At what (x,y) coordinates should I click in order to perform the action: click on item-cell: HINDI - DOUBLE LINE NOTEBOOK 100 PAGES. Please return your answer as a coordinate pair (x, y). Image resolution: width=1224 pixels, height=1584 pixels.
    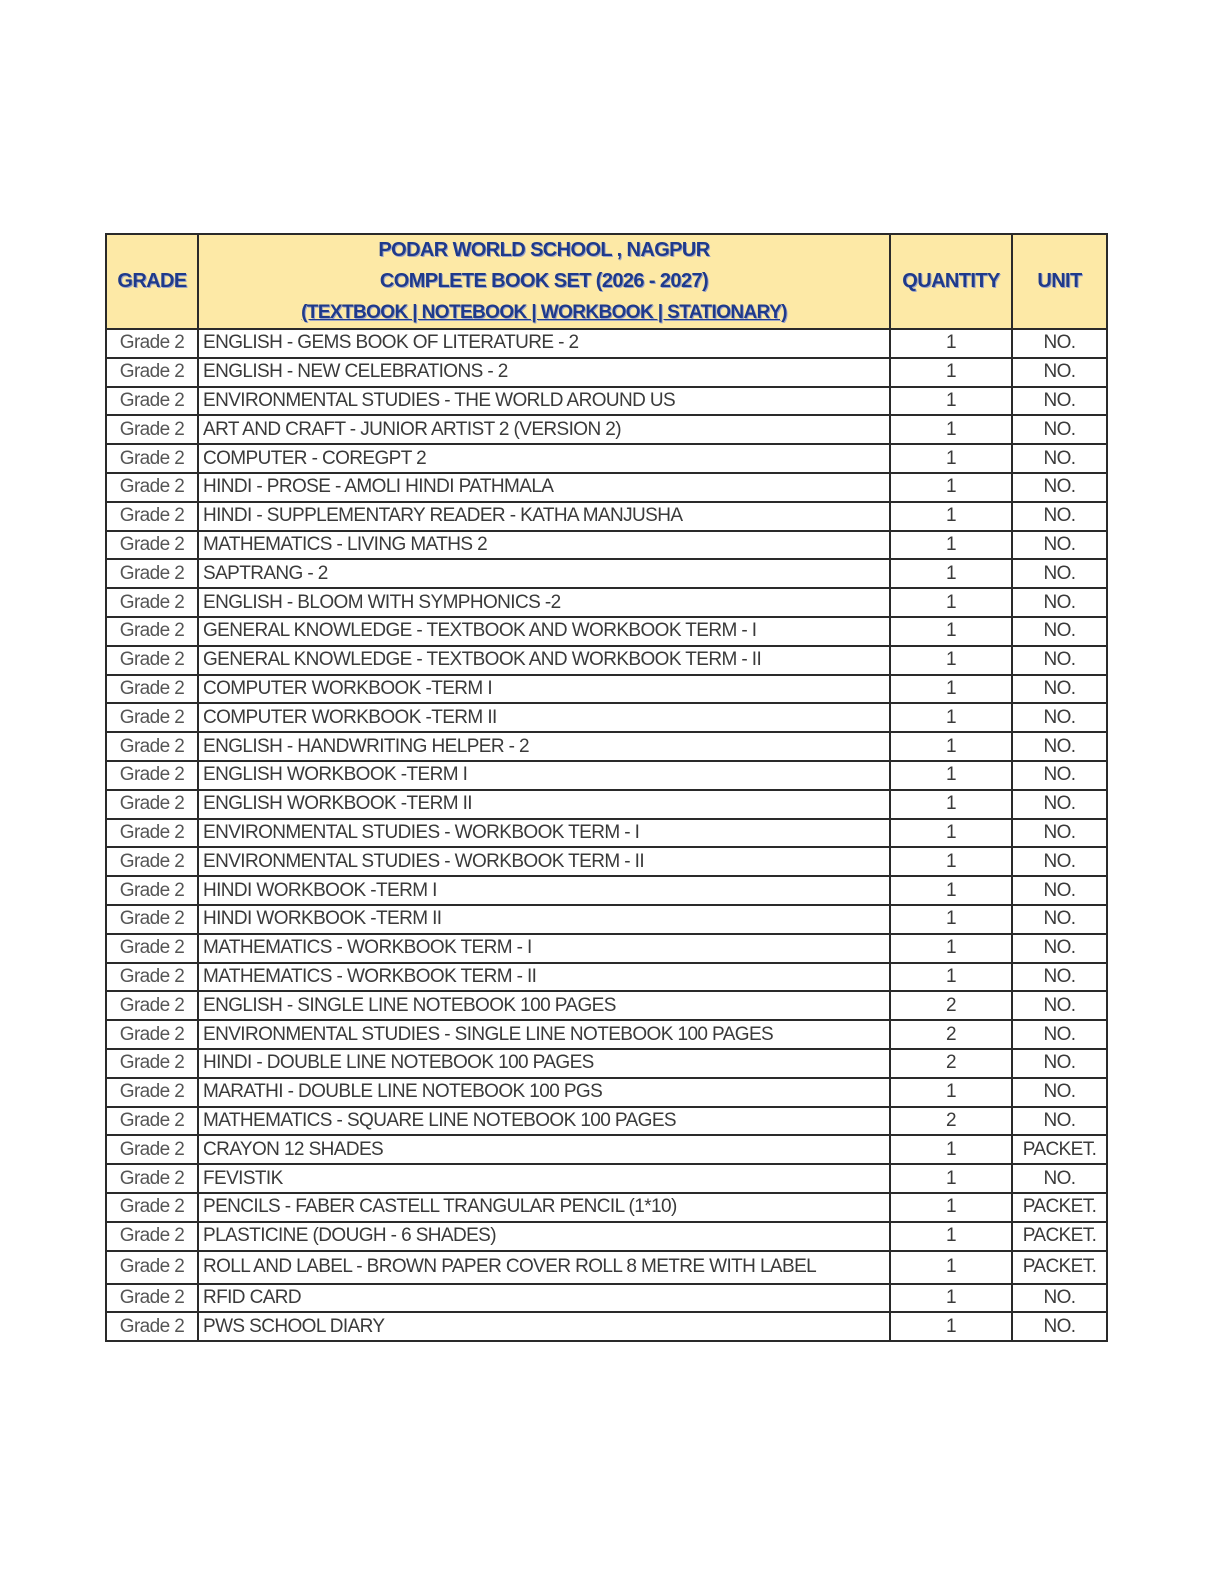
    Looking at the image, I should click on (544, 1063).